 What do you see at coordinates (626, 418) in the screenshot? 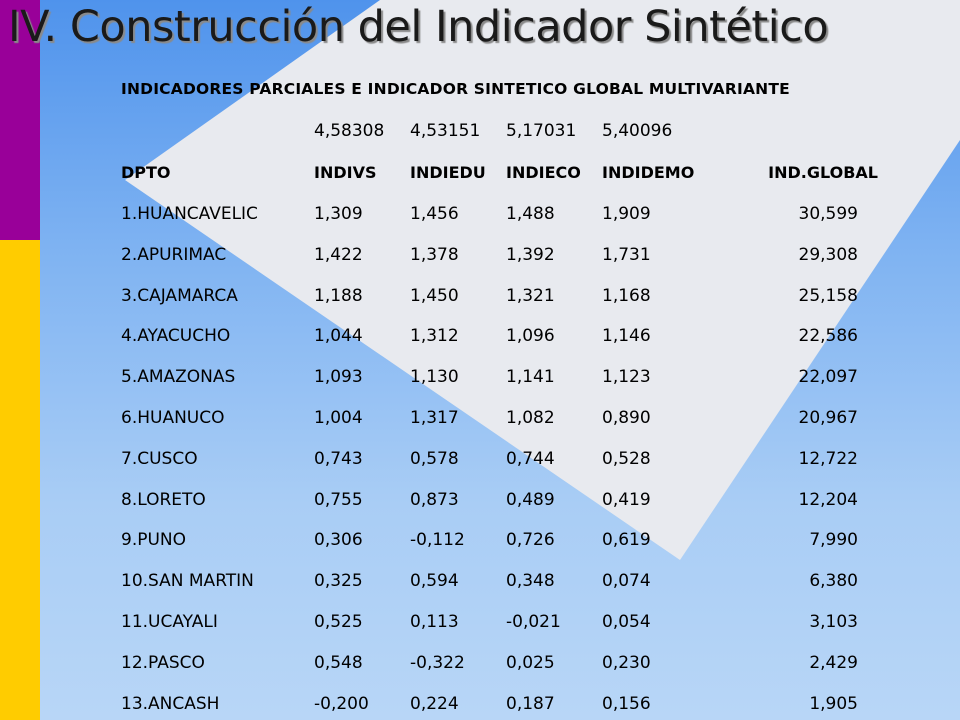
I see `indicator-value-cell: 0,890` at bounding box center [626, 418].